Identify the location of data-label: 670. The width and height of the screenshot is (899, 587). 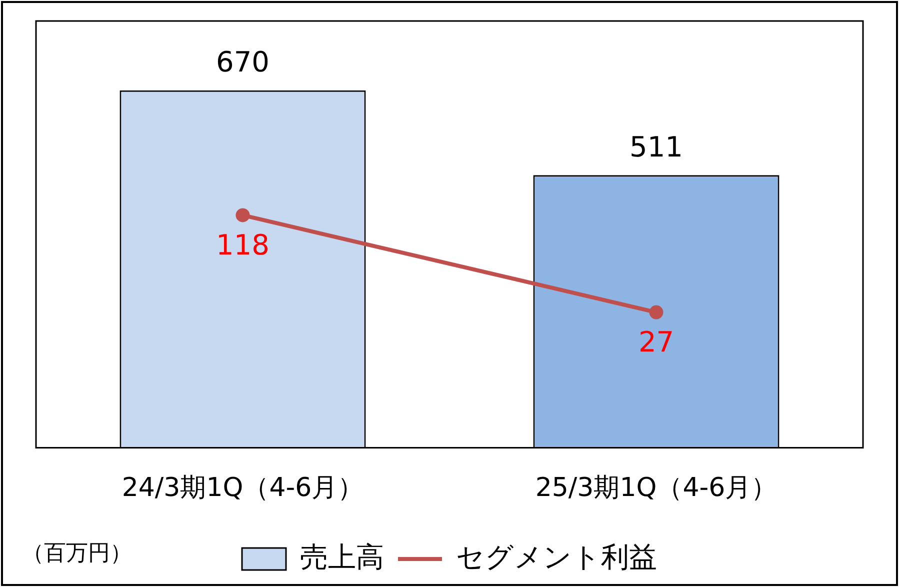
(243, 62).